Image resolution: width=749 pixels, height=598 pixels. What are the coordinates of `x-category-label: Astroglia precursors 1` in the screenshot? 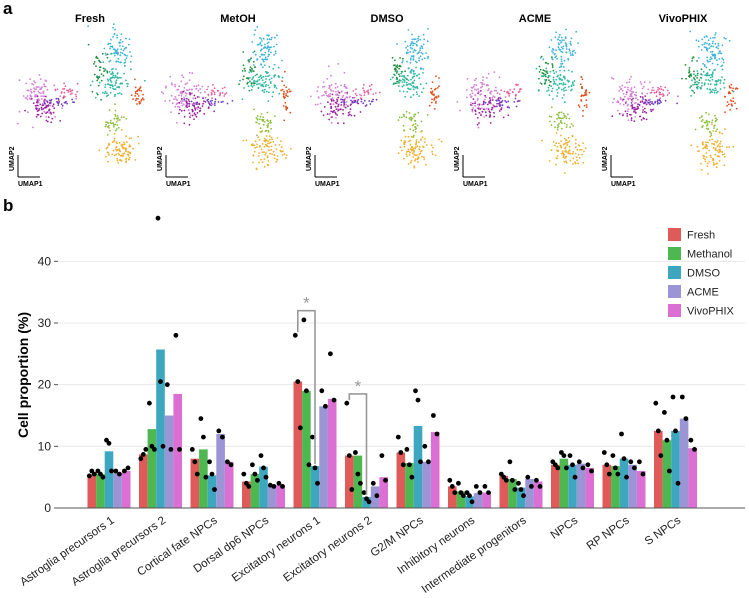 It's located at (67, 552).